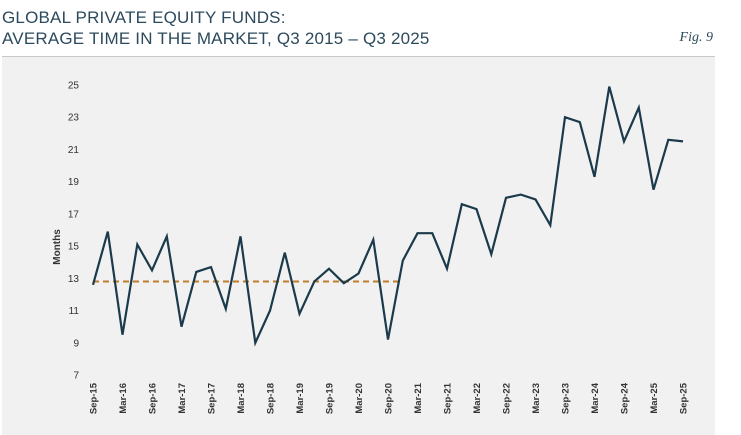  Describe the element at coordinates (448, 398) in the screenshot. I see `x-tick-label: Sep-21` at that location.